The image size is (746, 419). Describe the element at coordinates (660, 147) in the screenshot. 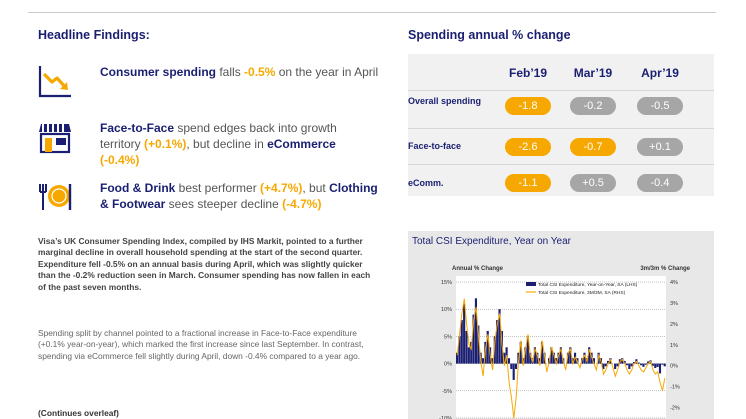

I see `value-pill: +0.1` at that location.